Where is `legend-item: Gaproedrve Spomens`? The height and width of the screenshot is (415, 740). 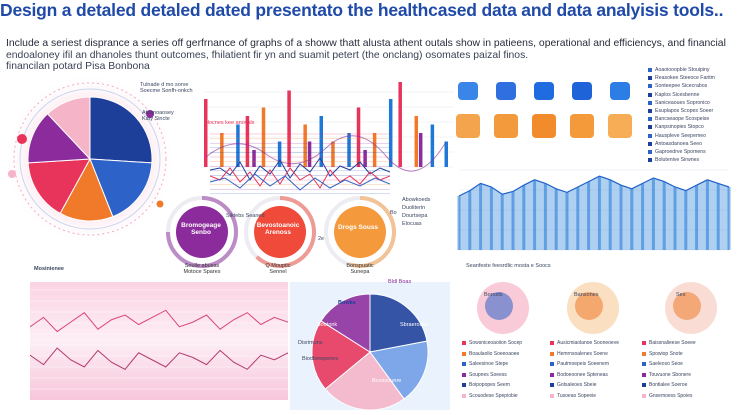
legend-item: Gaproedrve Spomens is located at coordinates (693, 152).